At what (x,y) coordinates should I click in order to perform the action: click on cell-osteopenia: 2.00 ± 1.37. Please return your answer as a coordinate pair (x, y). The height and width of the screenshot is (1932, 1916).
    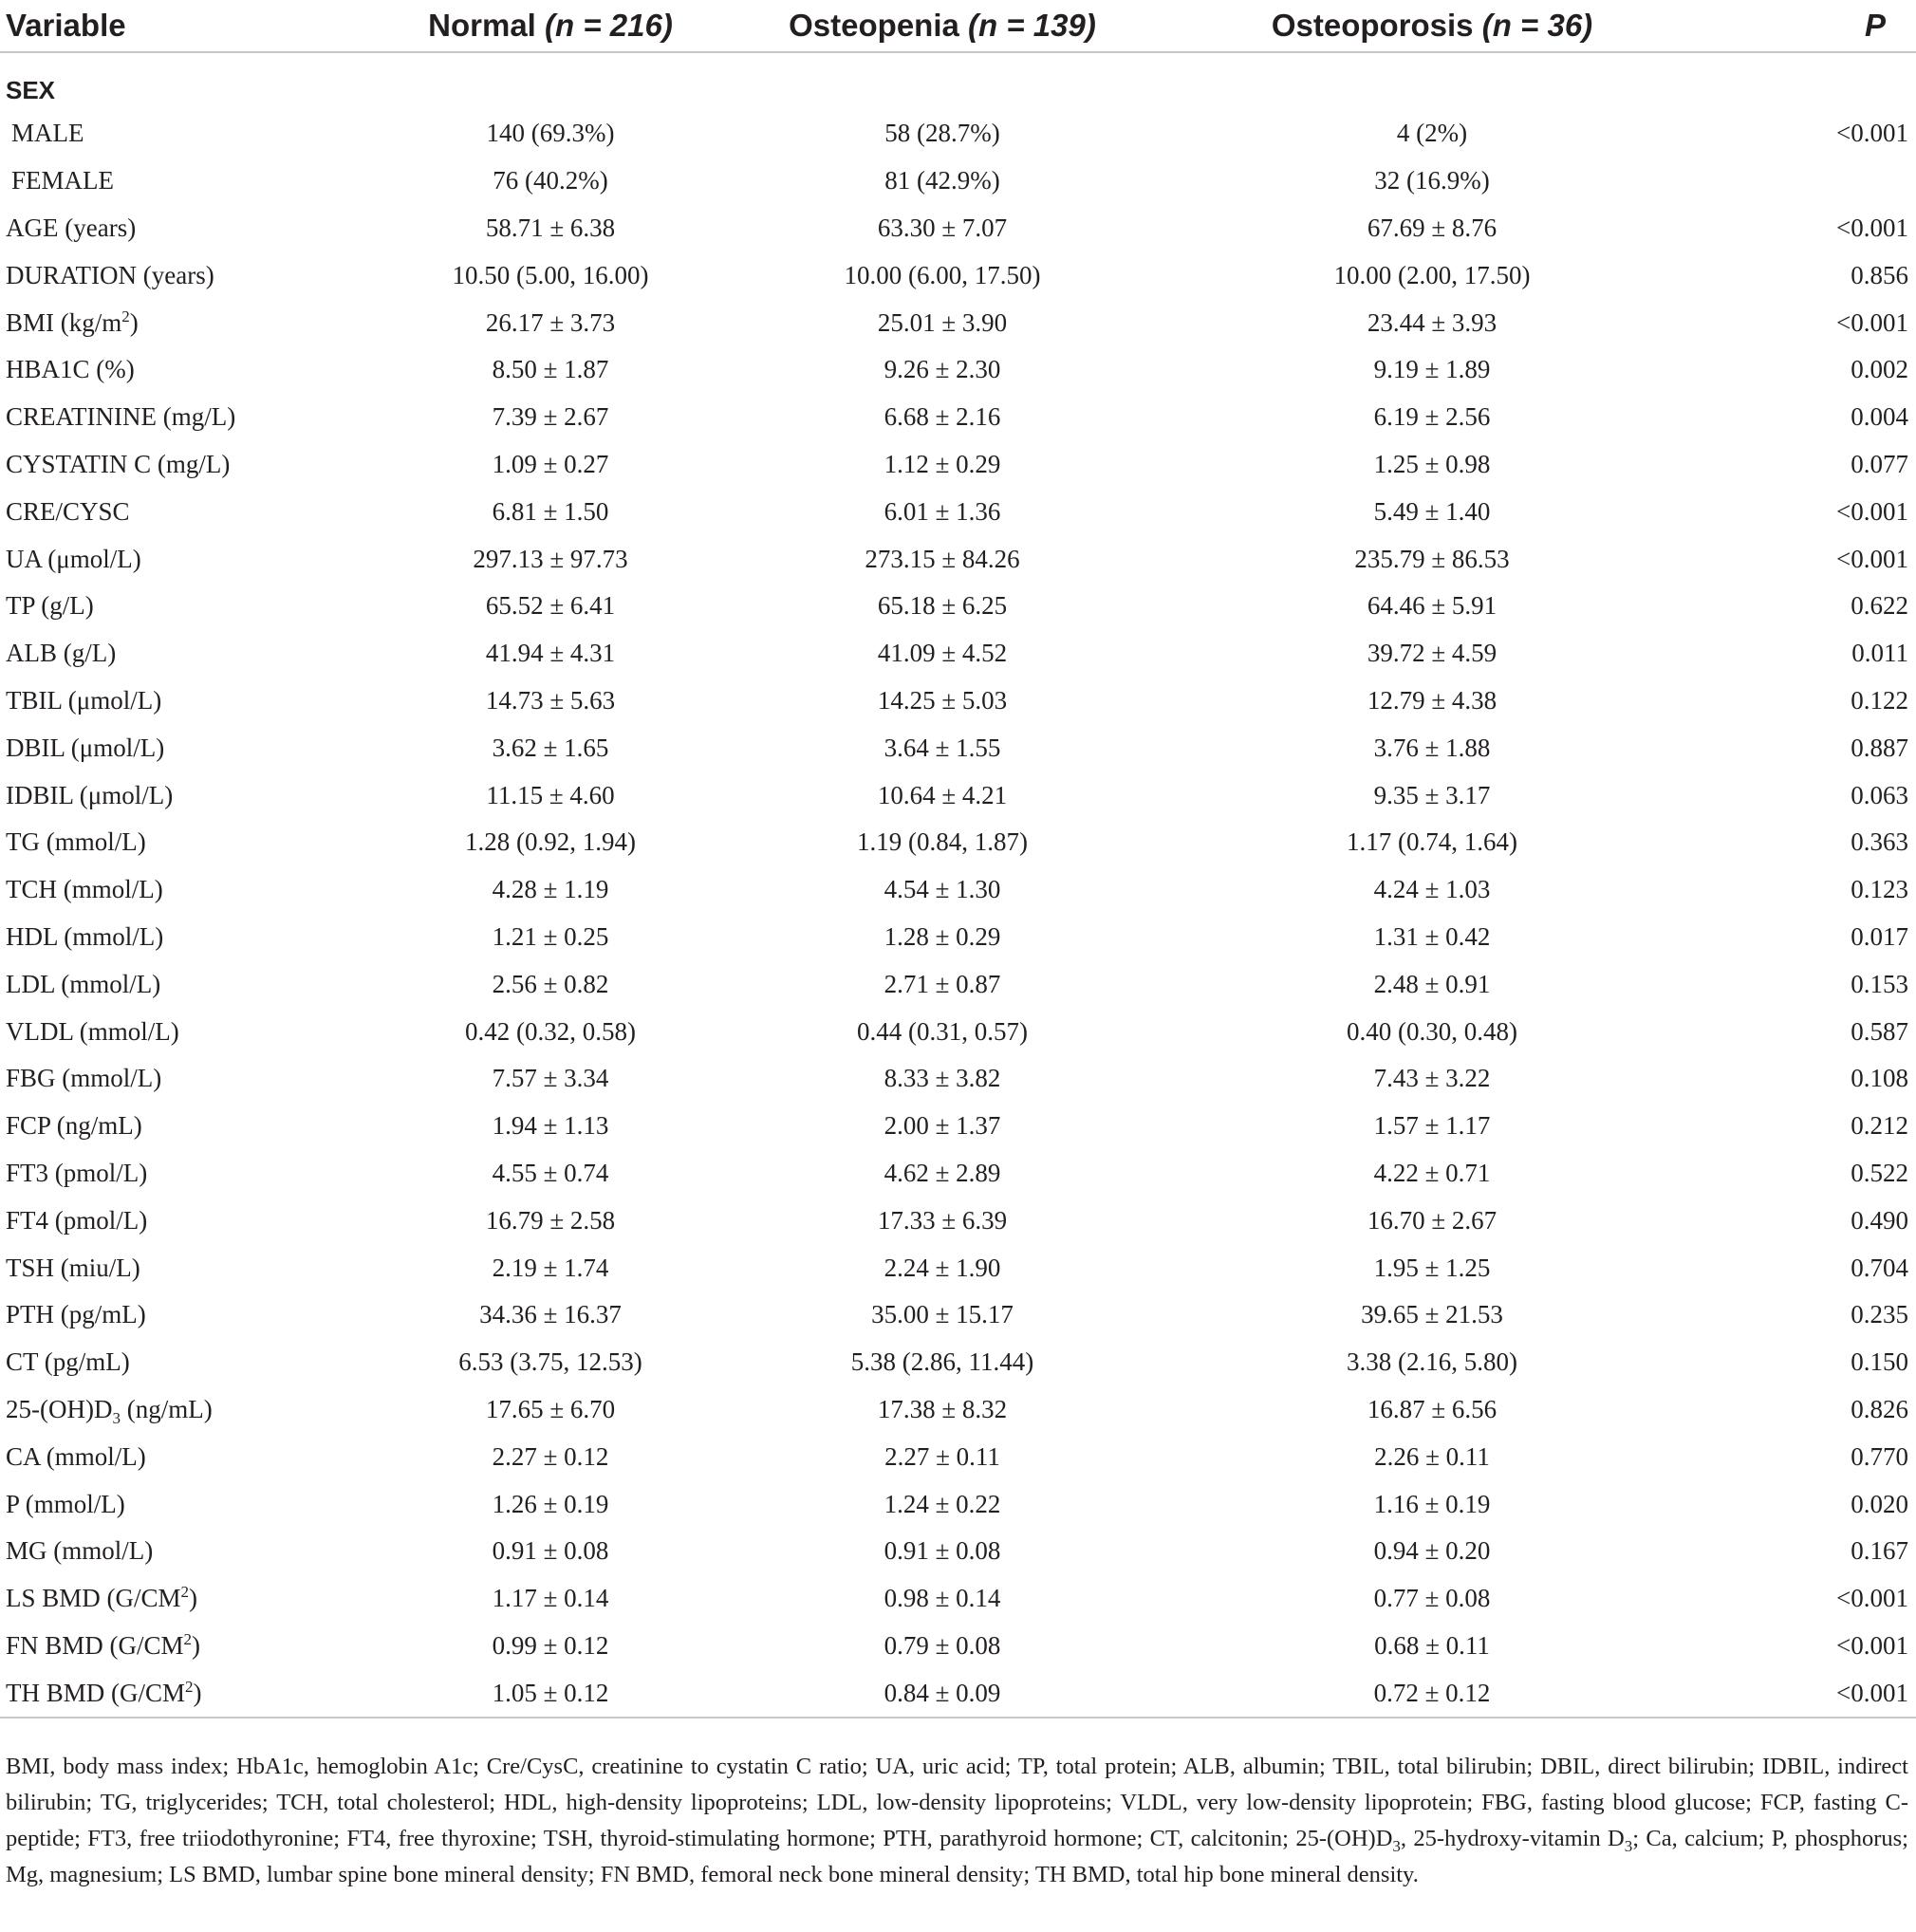
    Looking at the image, I should click on (942, 1126).